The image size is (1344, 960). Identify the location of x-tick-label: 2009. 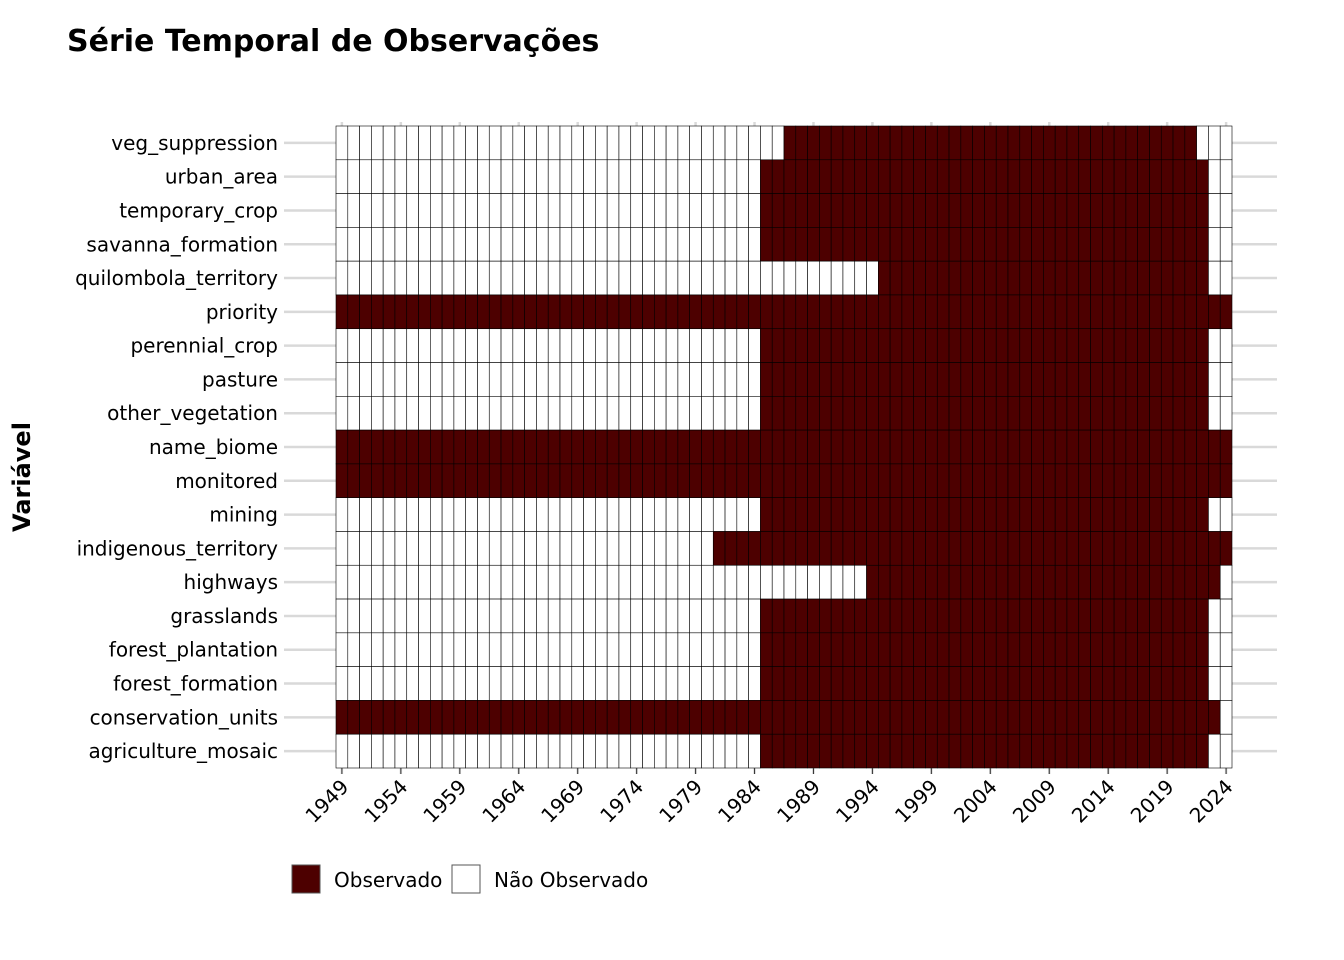
(1034, 801).